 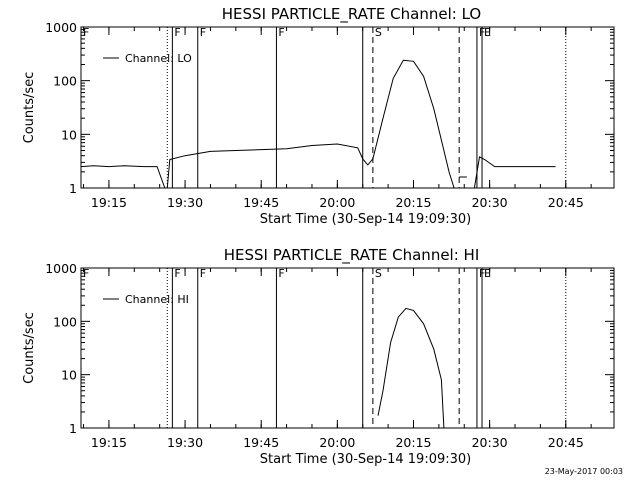 What do you see at coordinates (584, 471) in the screenshot?
I see `footer-timestamp: 23-May-2017 00:03` at bounding box center [584, 471].